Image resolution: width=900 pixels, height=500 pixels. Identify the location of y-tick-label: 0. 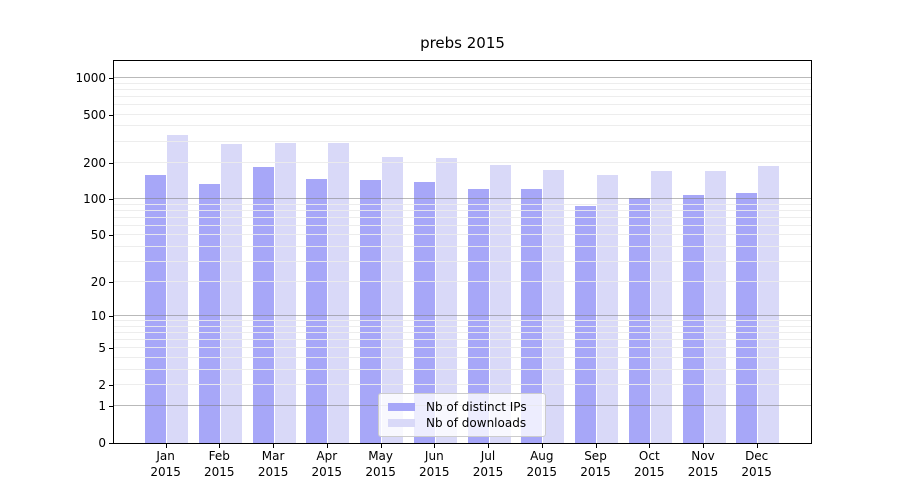
(102, 443).